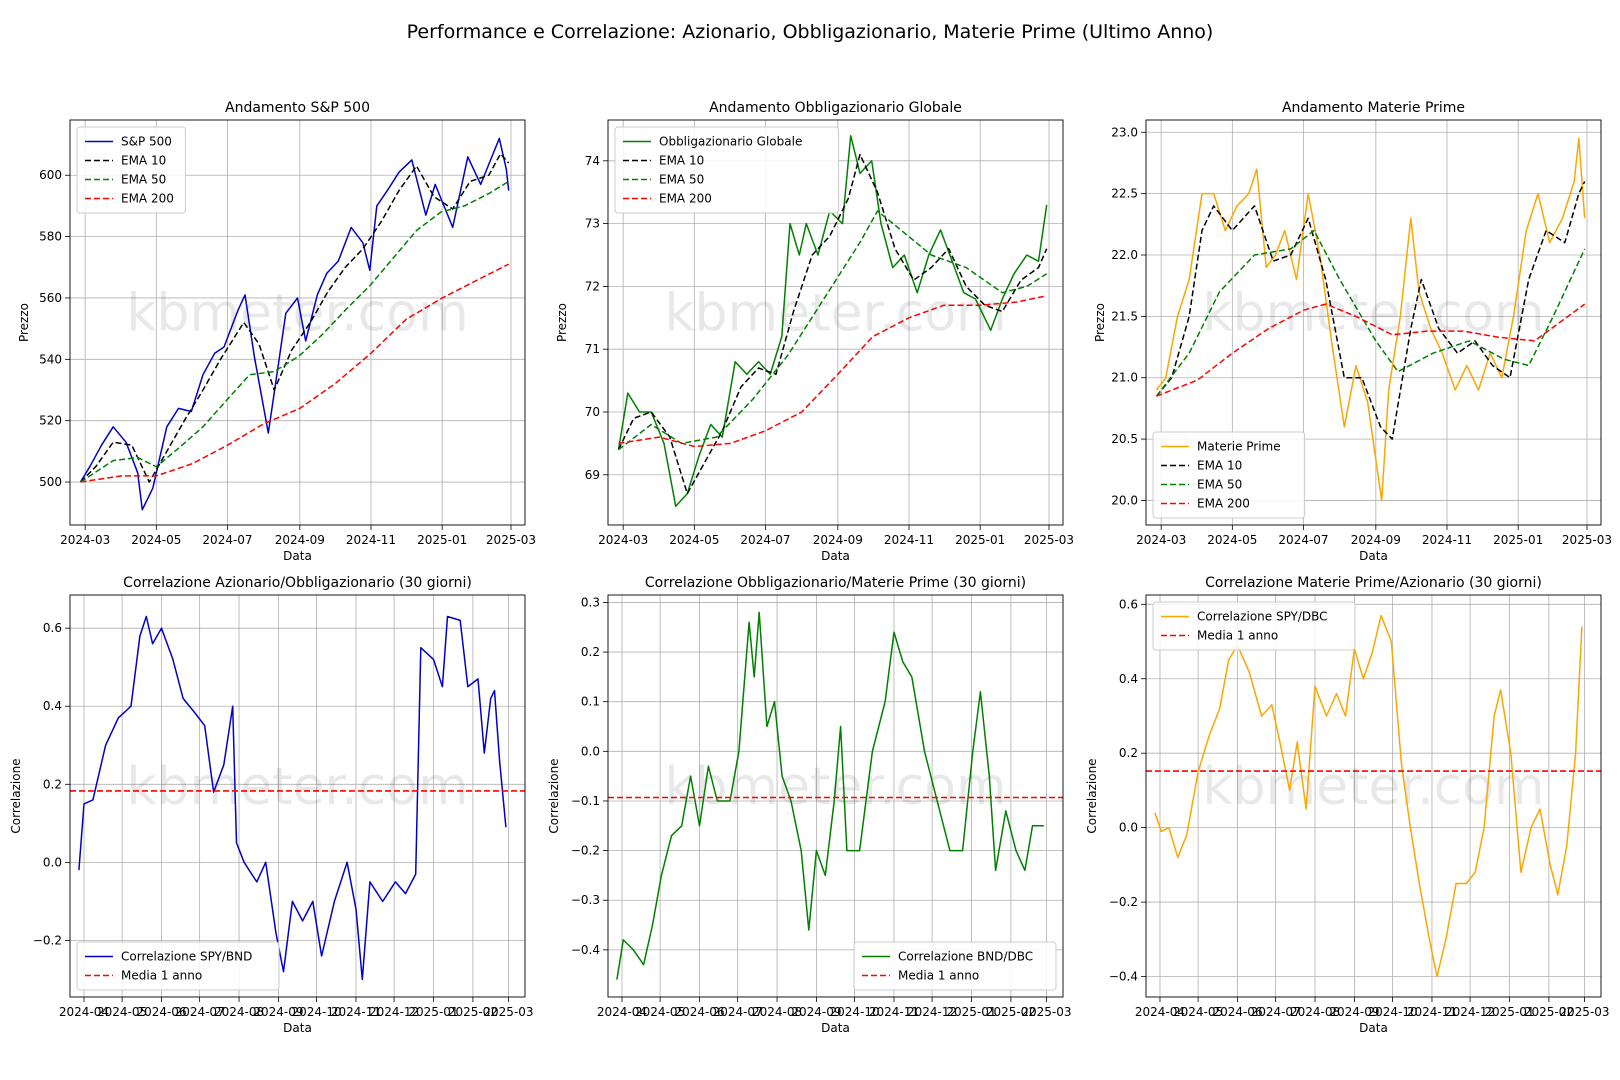 The image size is (1620, 1080). What do you see at coordinates (1124, 439) in the screenshot?
I see `y-tick-label: 20.5` at bounding box center [1124, 439].